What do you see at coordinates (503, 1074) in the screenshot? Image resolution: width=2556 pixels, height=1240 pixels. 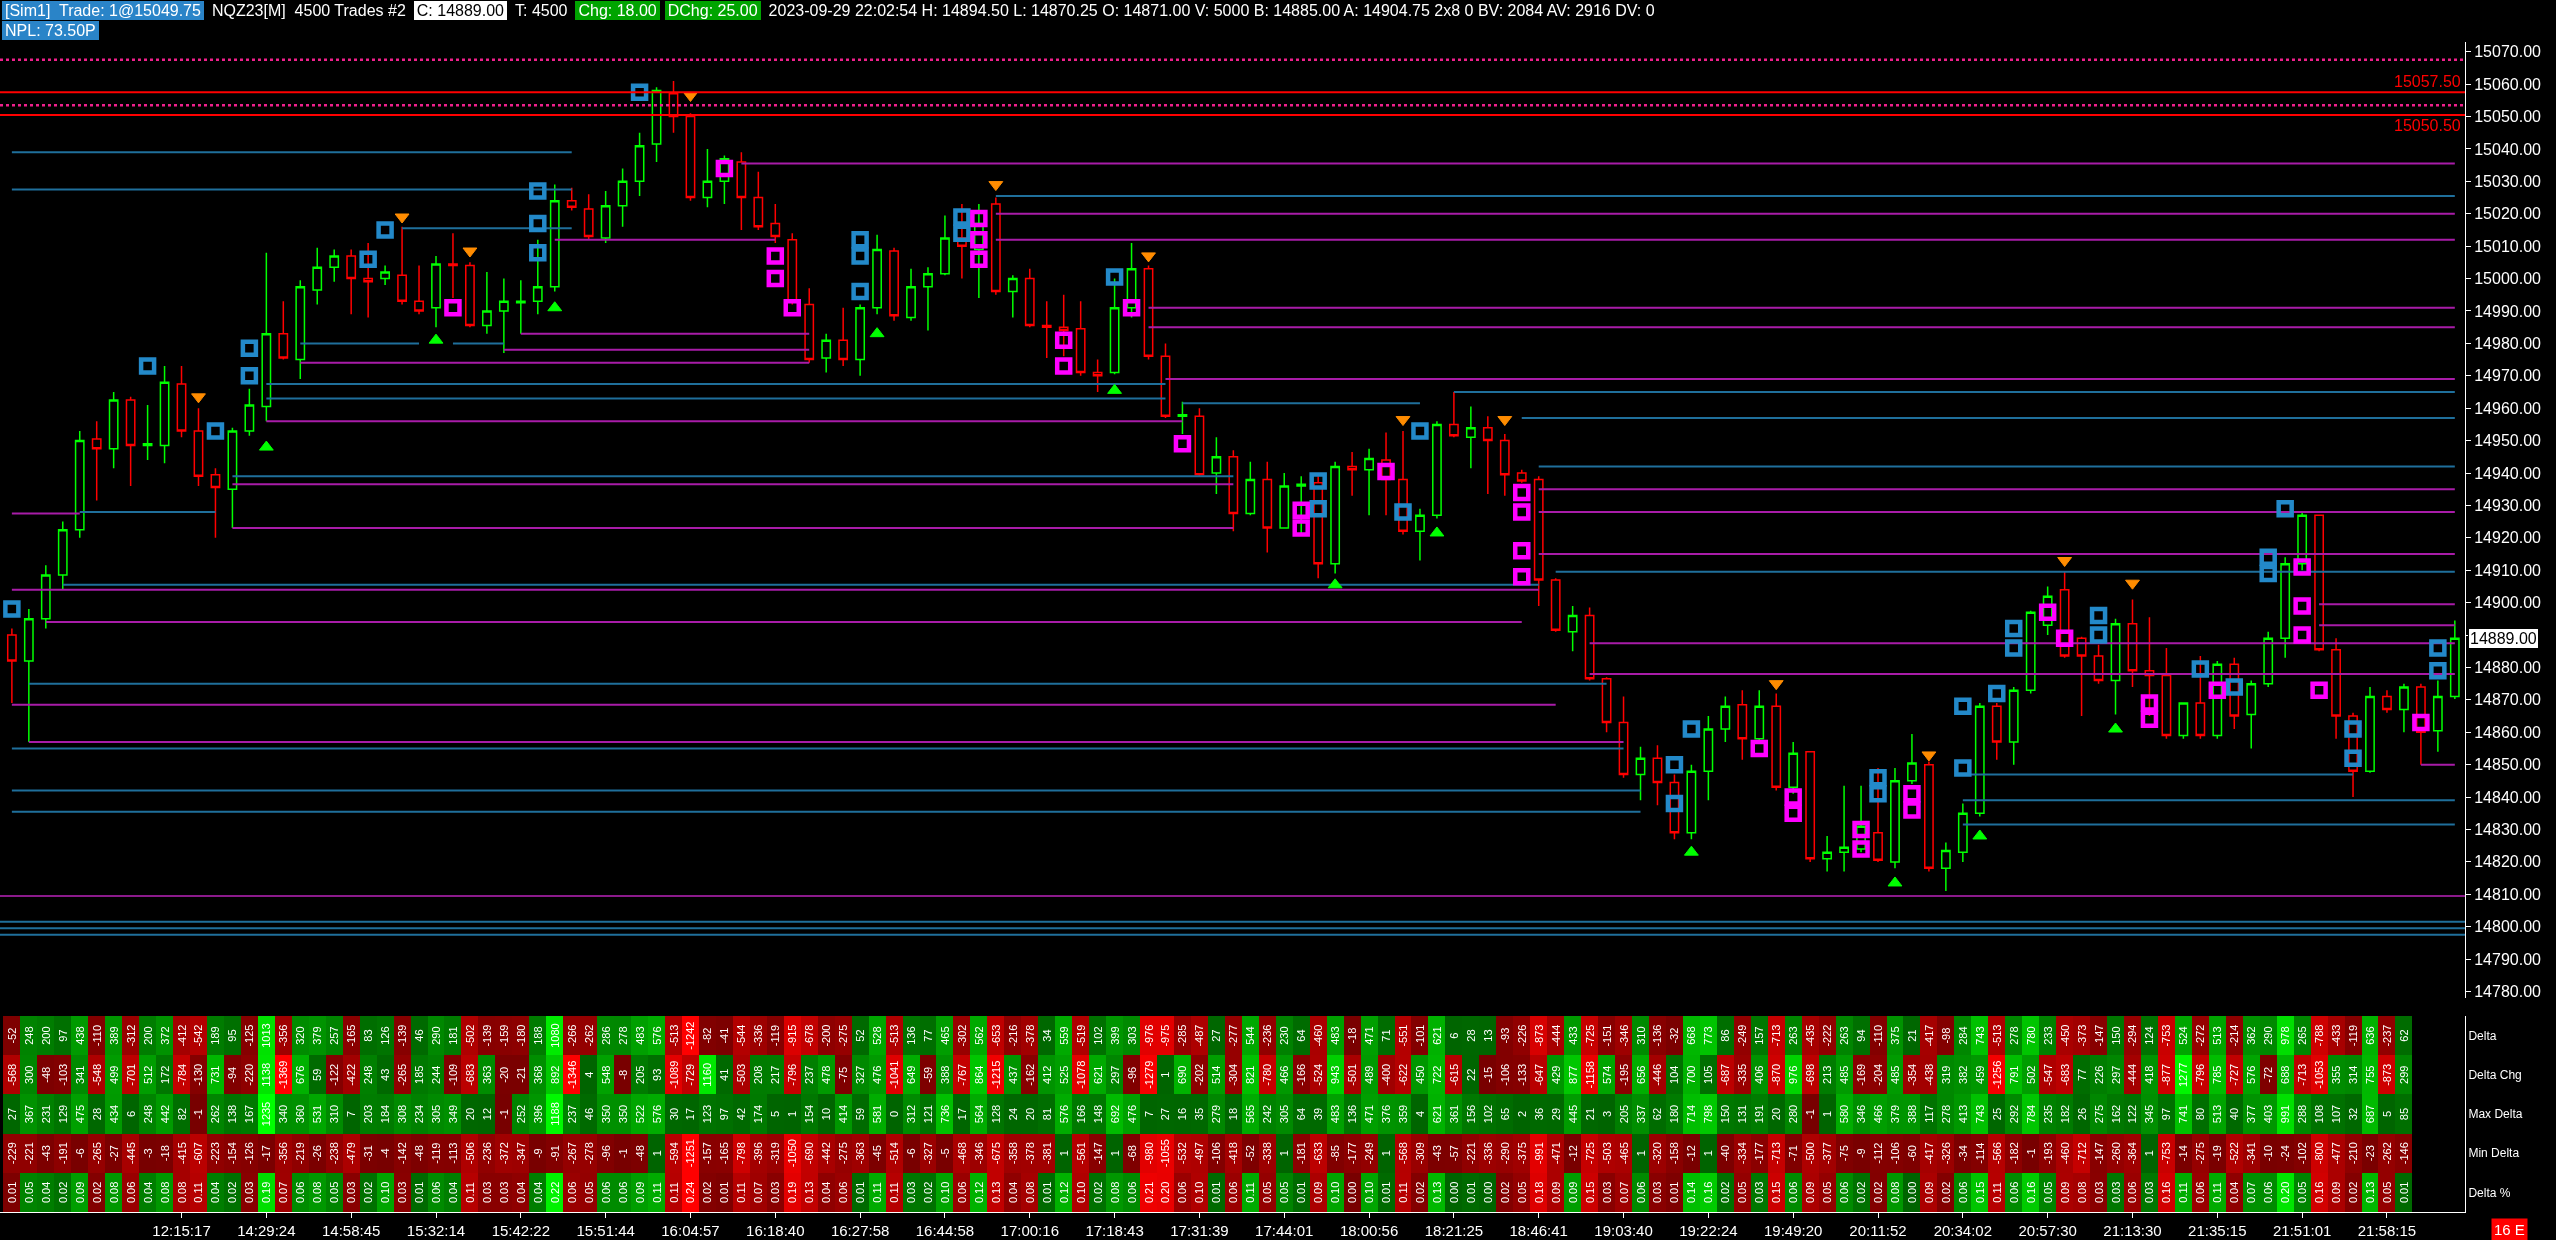 I see `data-label: -20` at bounding box center [503, 1074].